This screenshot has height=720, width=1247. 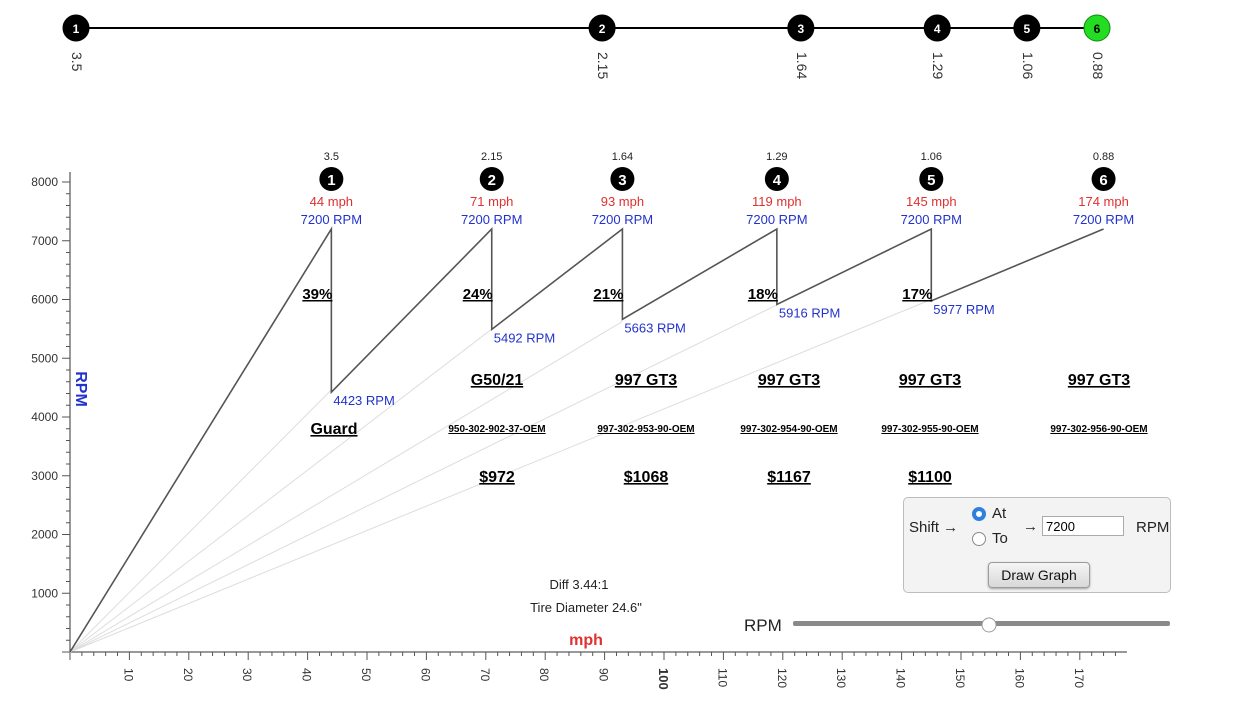 I want to click on x-tick-label: 100, so click(x=663, y=679).